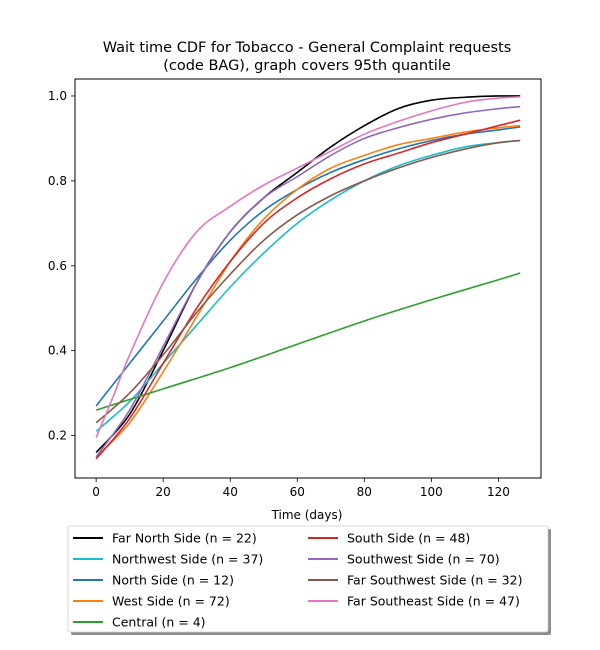 The height and width of the screenshot is (650, 600). What do you see at coordinates (159, 622) in the screenshot?
I see `legend-label: Central (n = 4)` at bounding box center [159, 622].